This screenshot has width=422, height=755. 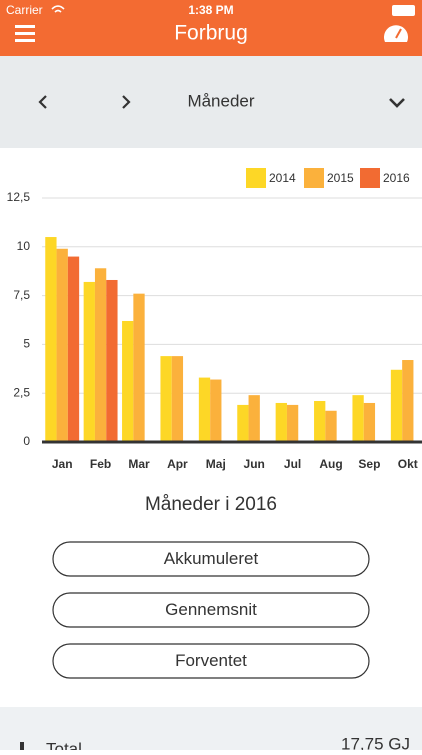 I want to click on x-tick-label: Okt, so click(x=408, y=464).